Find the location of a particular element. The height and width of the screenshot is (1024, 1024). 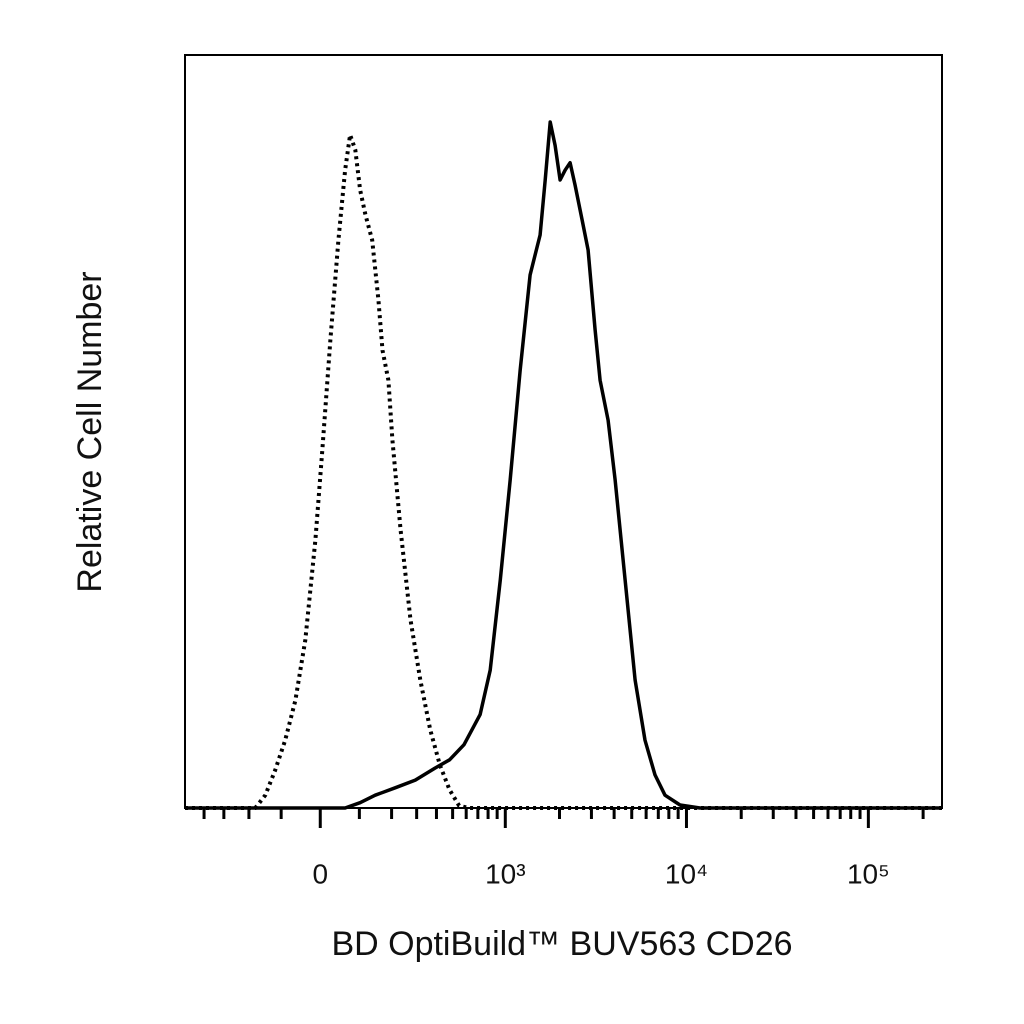

x-tick-label: 0 is located at coordinates (320, 873).